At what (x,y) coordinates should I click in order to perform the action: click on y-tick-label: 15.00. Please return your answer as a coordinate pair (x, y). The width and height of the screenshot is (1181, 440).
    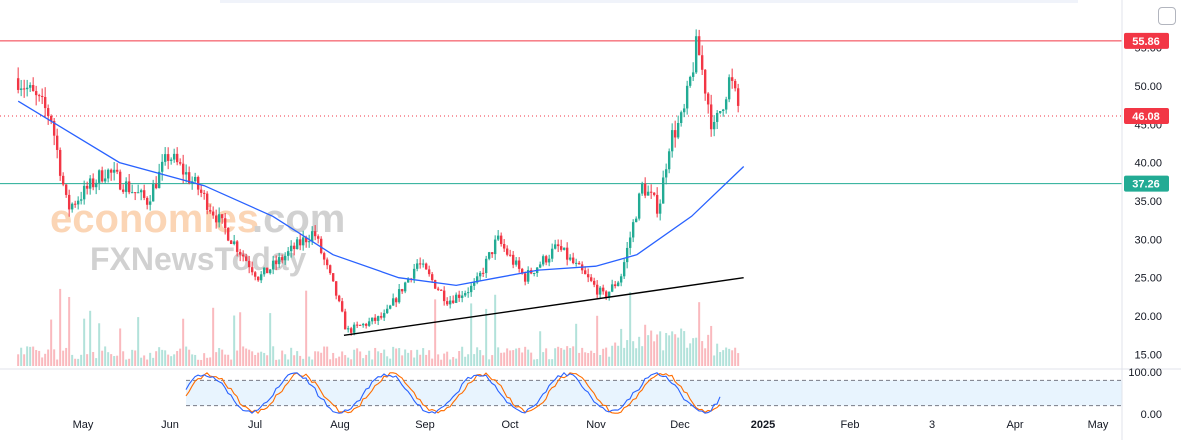
    Looking at the image, I should click on (1148, 355).